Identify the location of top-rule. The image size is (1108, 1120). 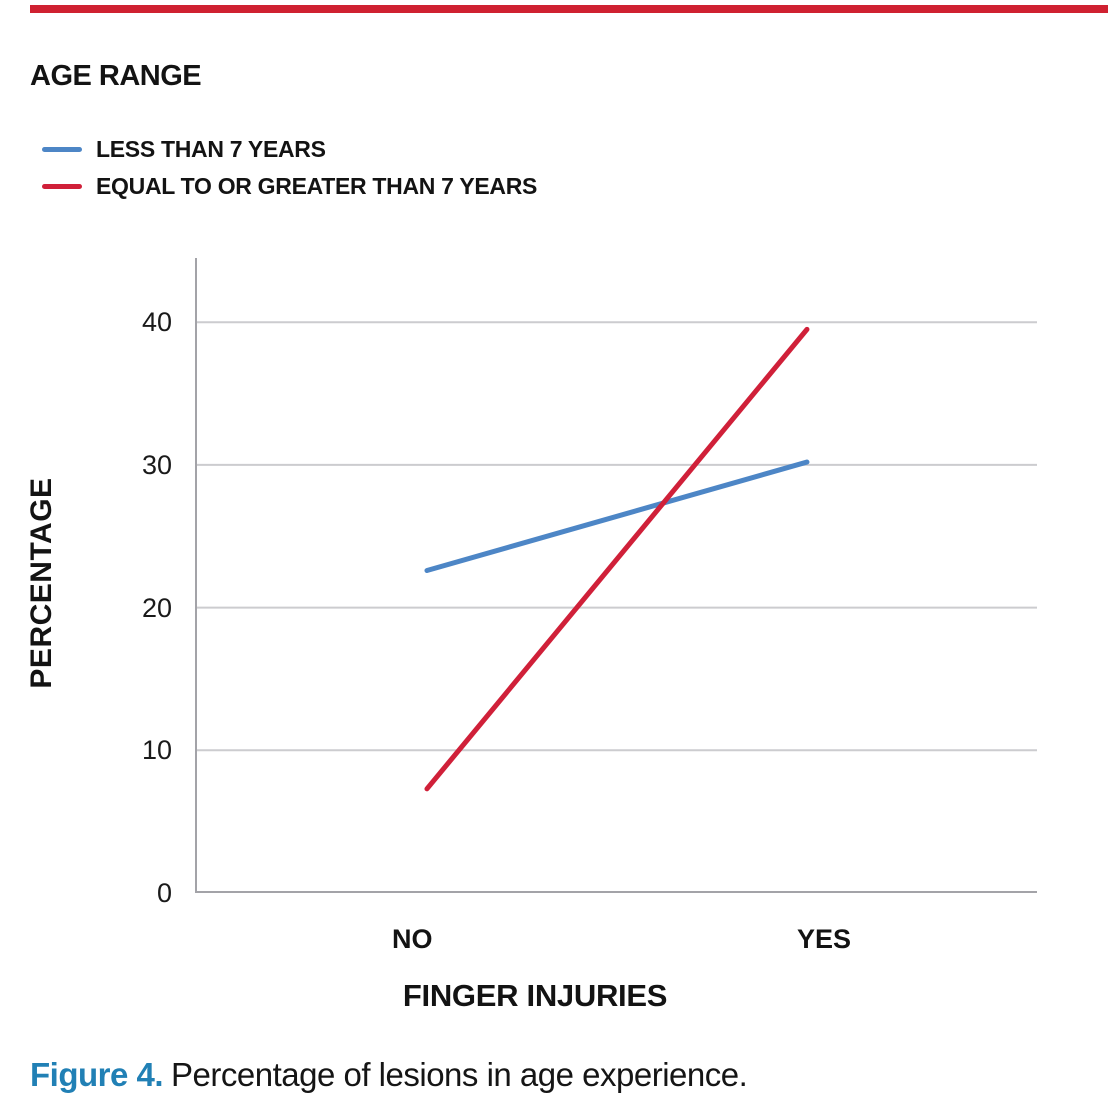
(569, 9).